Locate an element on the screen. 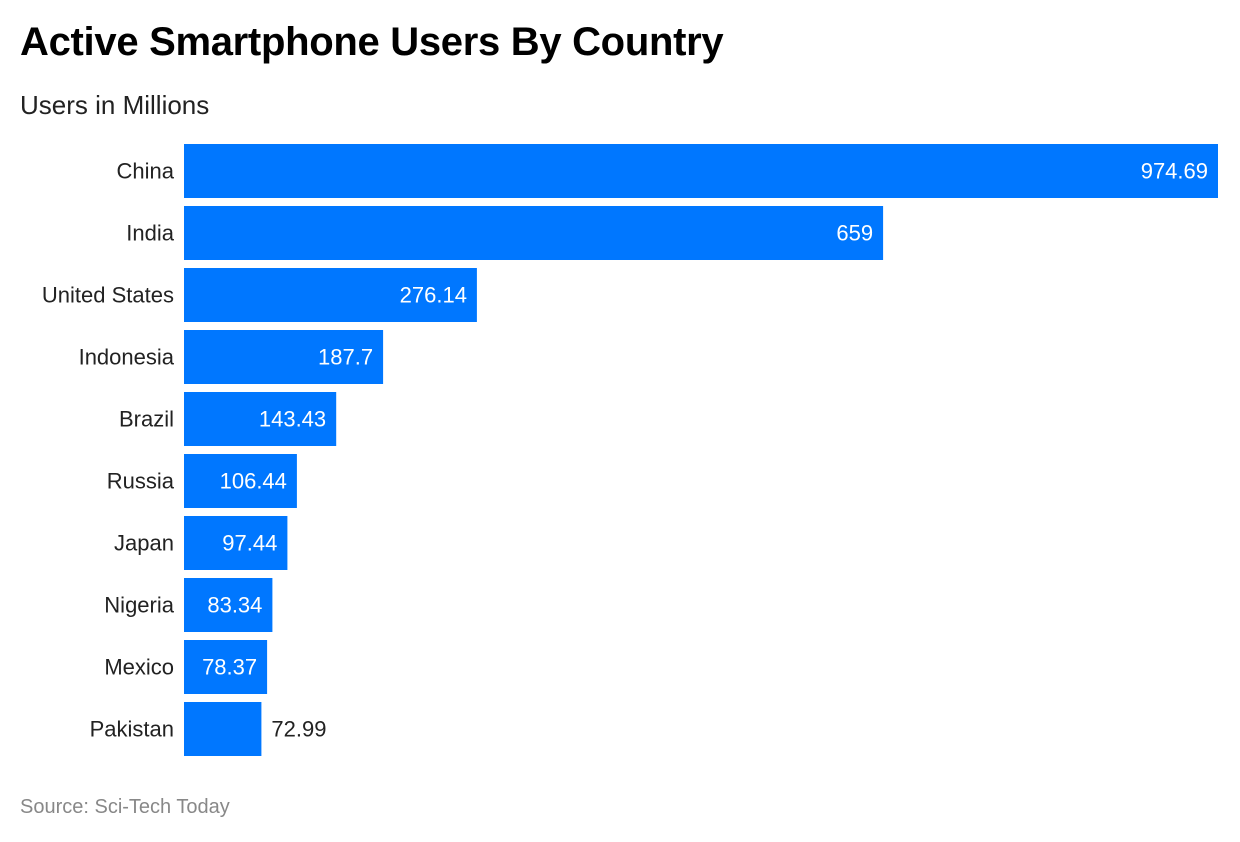  bar-brazil is located at coordinates (260, 419).